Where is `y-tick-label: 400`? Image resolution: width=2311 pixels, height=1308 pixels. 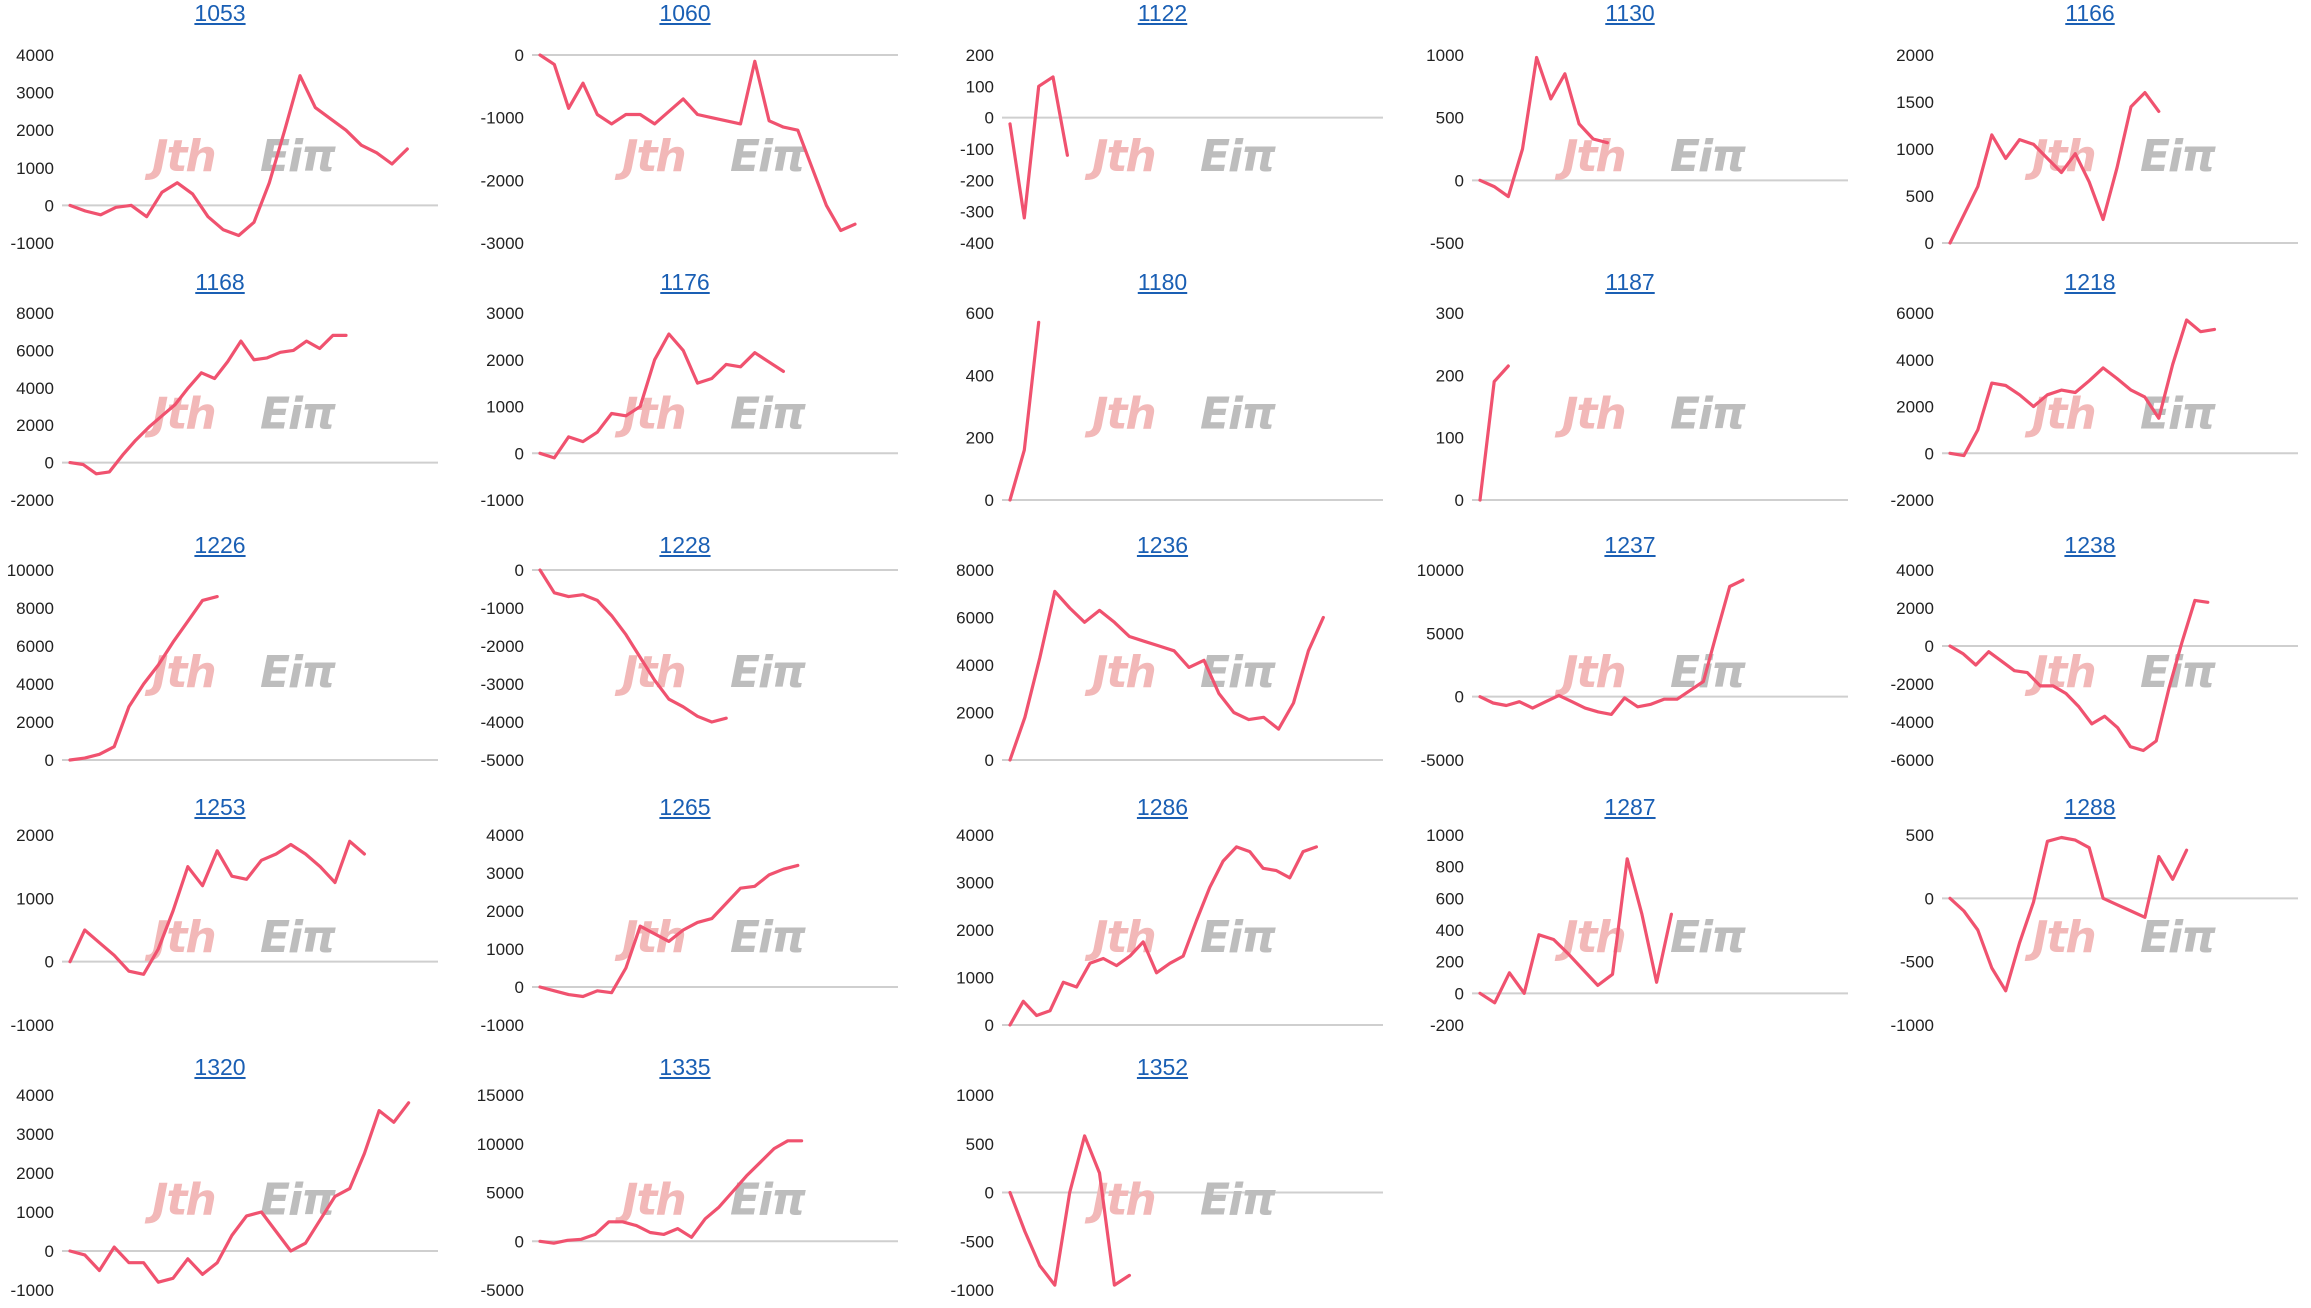 y-tick-label: 400 is located at coordinates (980, 375).